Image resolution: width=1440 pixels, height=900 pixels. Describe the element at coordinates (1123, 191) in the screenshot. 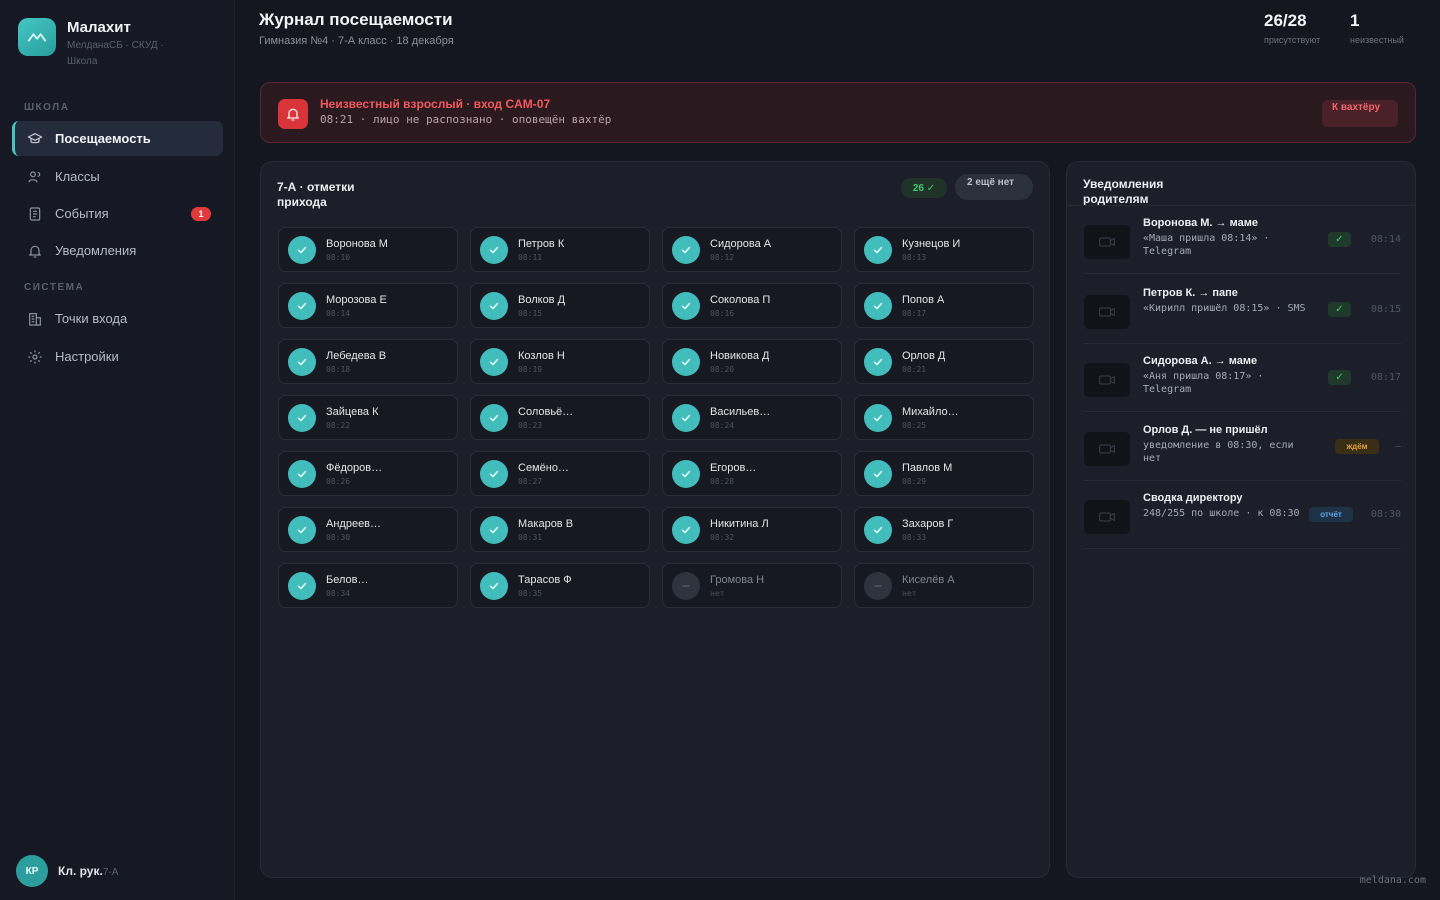

I see `notifications-title: Уведомления родителям` at that location.